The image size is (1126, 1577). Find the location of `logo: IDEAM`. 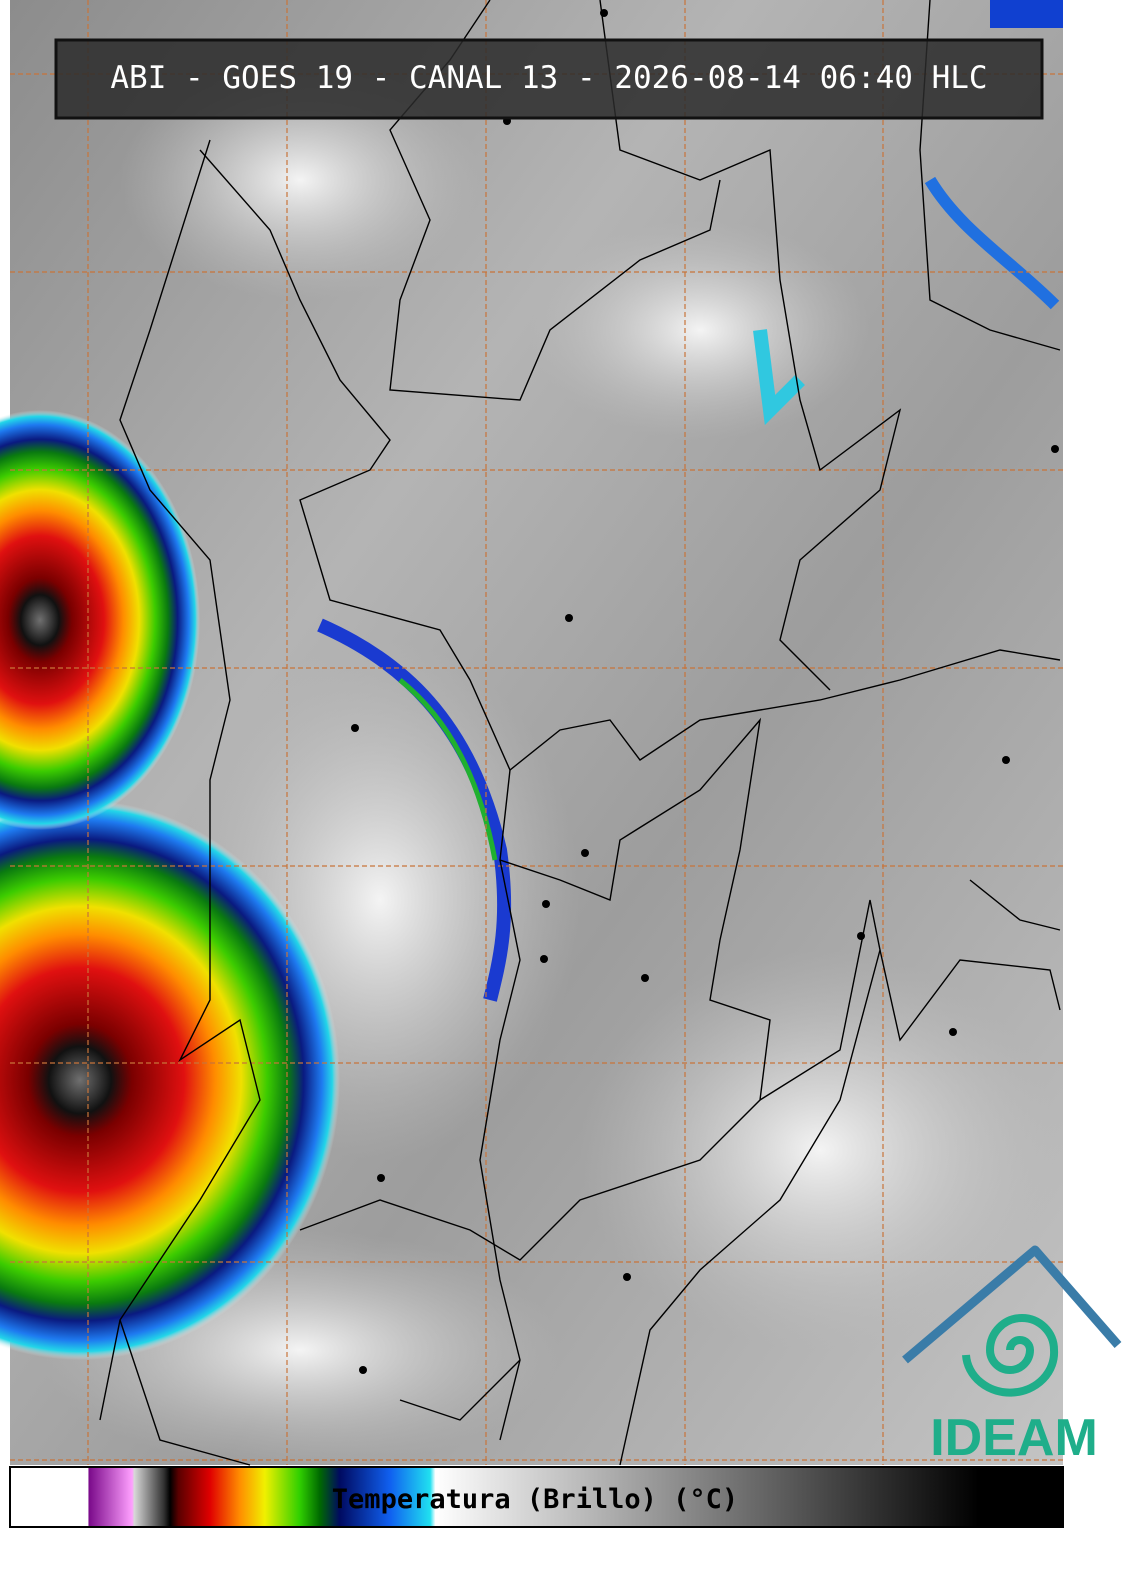

logo: IDEAM is located at coordinates (1012, 1356).